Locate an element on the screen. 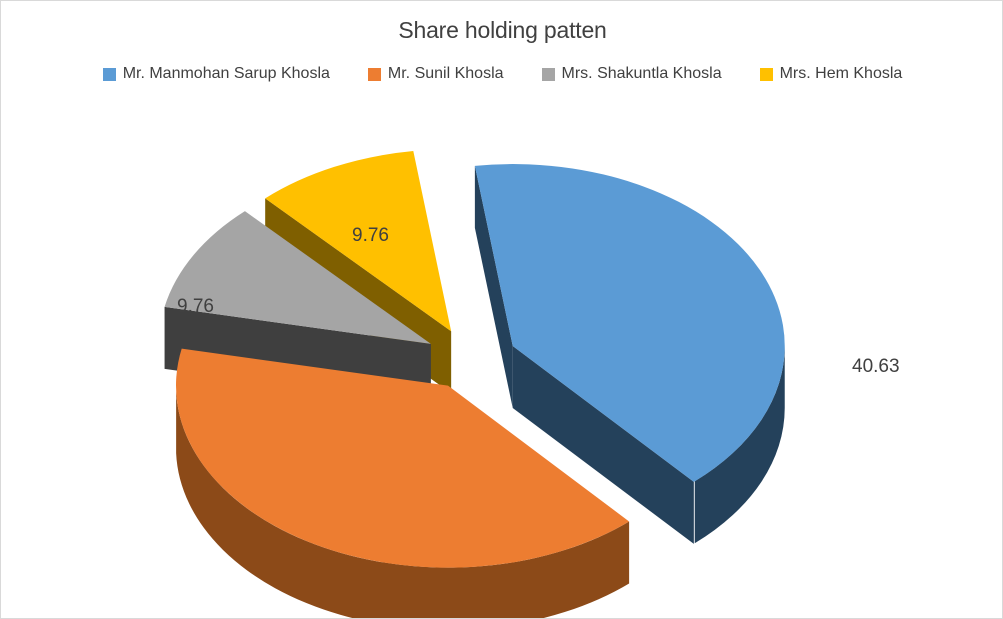  legend-item-hem-khosla: Mrs. Hem Khosla is located at coordinates (831, 74).